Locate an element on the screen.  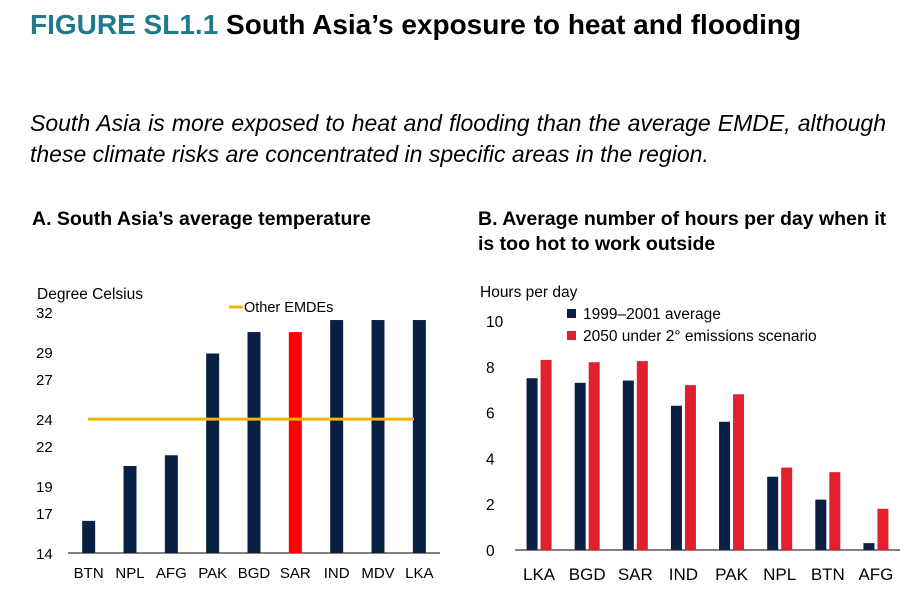
chart-a-x-tick-label: NPL is located at coordinates (129, 573).